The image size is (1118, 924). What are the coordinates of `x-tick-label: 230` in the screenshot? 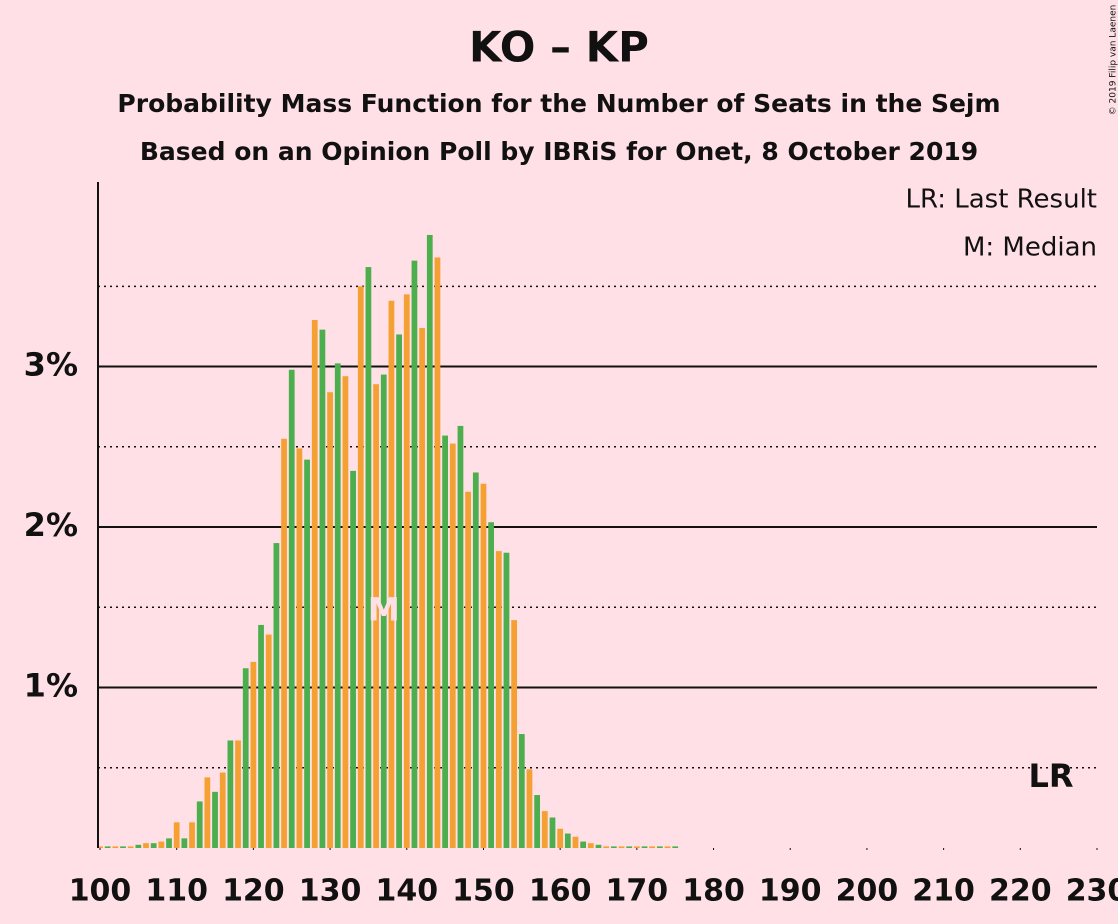 It's located at (1092, 891).